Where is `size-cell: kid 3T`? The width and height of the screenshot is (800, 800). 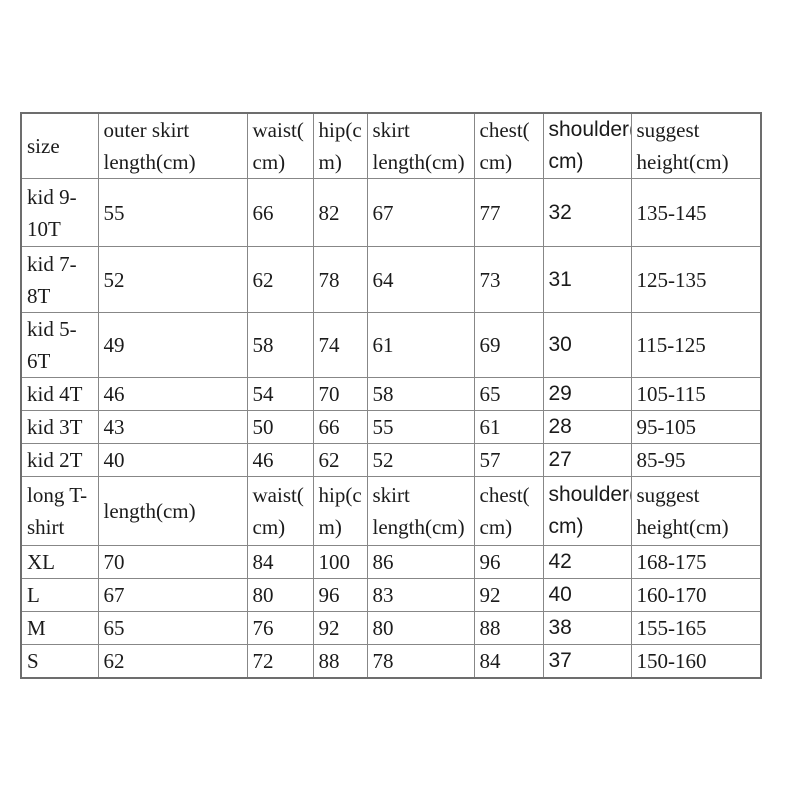
size-cell: kid 3T is located at coordinates (59, 427).